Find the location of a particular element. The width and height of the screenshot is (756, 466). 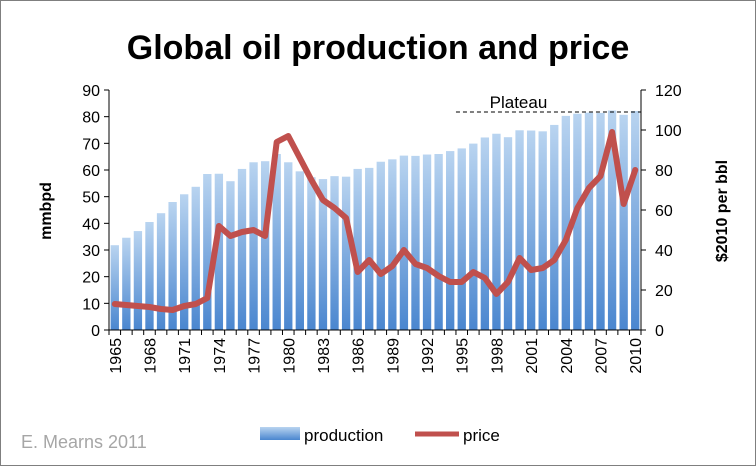

production-bar-1966 is located at coordinates (126, 283).